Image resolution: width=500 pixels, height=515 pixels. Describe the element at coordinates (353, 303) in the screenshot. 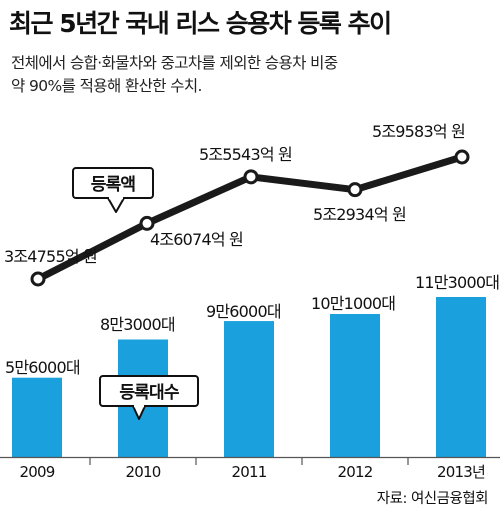

I see `bar-value-label: 10만1000대` at that location.